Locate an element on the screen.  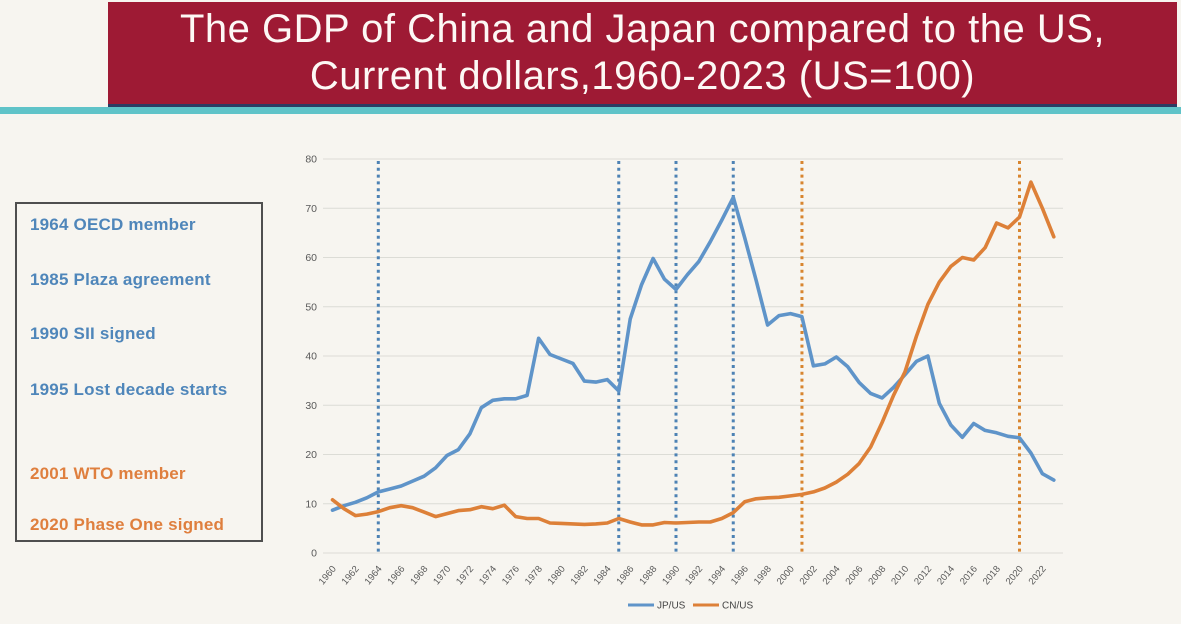
svg-text: 80 is located at coordinates (311, 160).